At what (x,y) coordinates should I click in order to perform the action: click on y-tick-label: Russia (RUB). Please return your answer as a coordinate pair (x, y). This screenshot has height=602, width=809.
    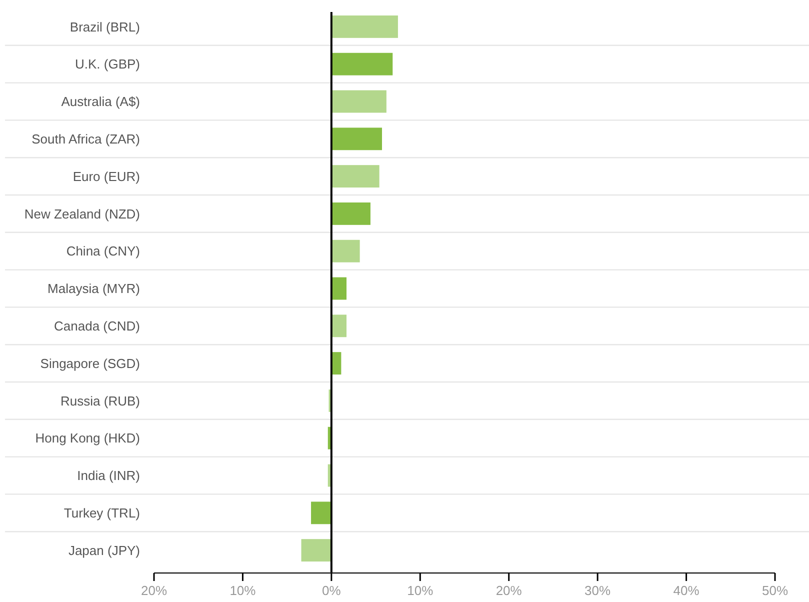
    Looking at the image, I should click on (100, 400).